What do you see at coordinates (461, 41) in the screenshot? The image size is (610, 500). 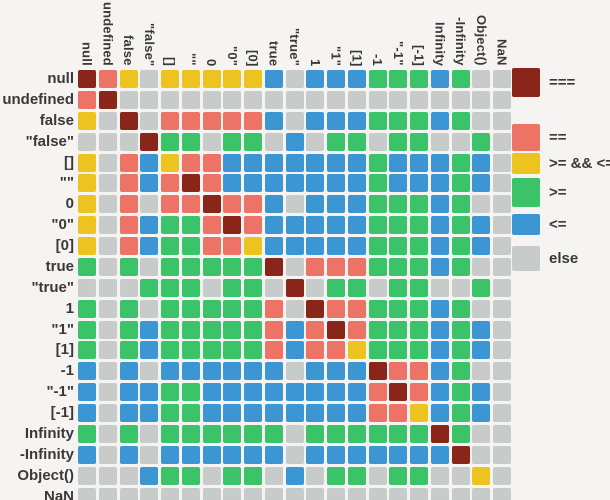 I see `column-header-text: -Infinity` at bounding box center [461, 41].